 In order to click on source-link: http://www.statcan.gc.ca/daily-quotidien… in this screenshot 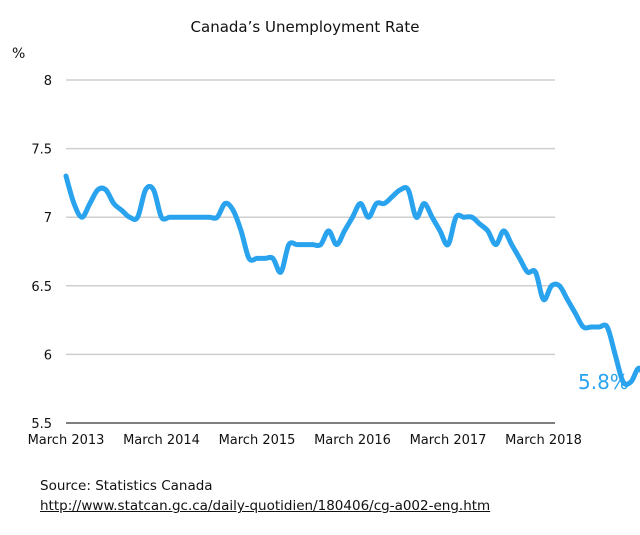, I will do `click(265, 506)`.